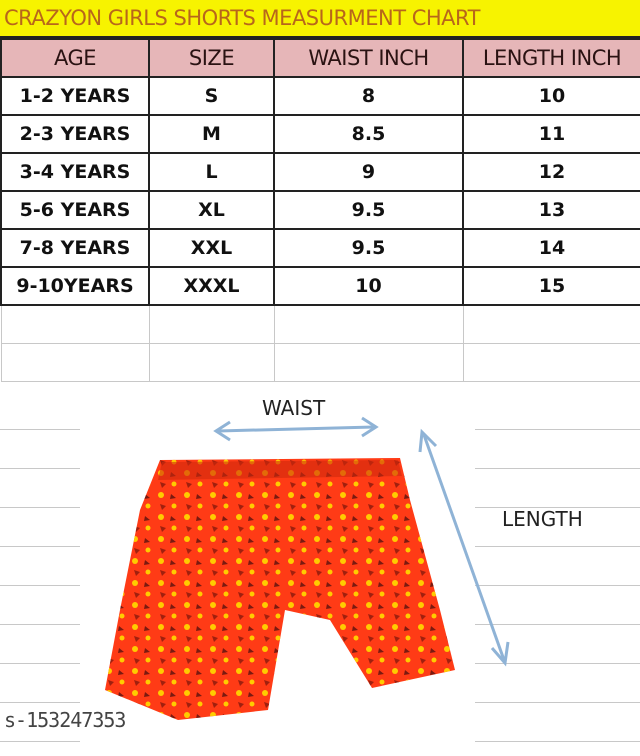  I want to click on cell-size: S, so click(211, 96).